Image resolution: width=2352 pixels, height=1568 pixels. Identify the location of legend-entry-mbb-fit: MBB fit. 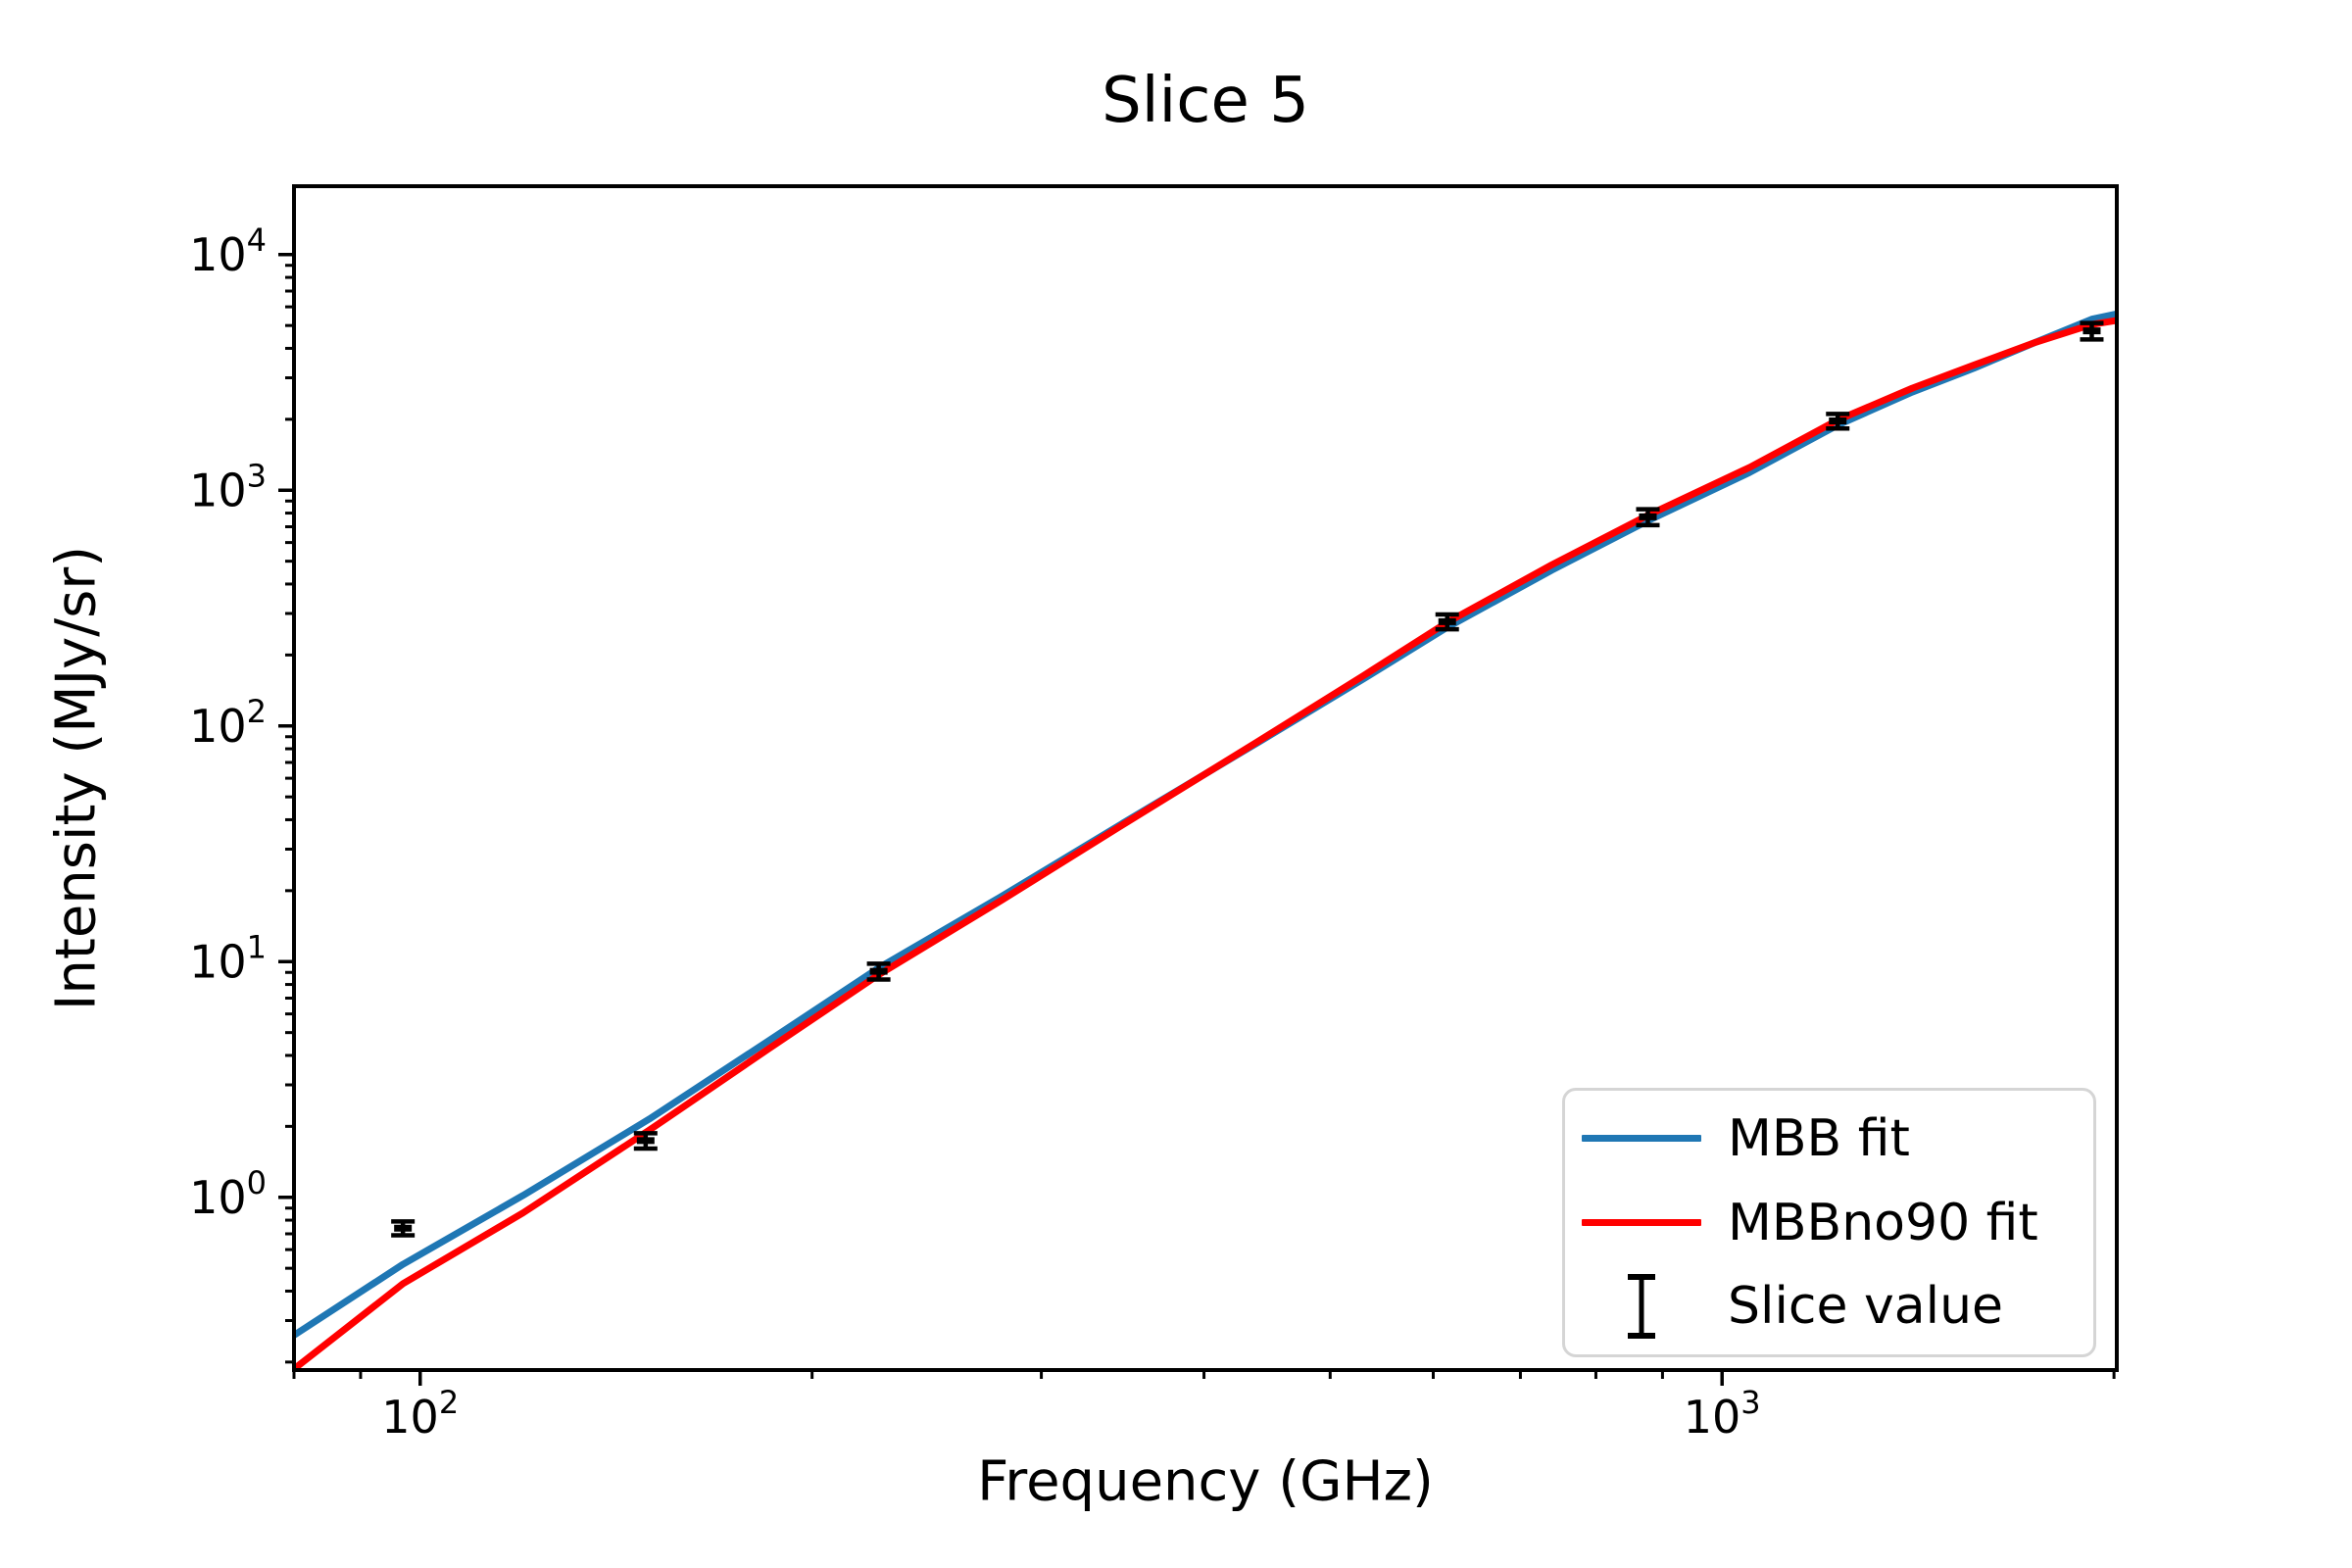
(1829, 1139).